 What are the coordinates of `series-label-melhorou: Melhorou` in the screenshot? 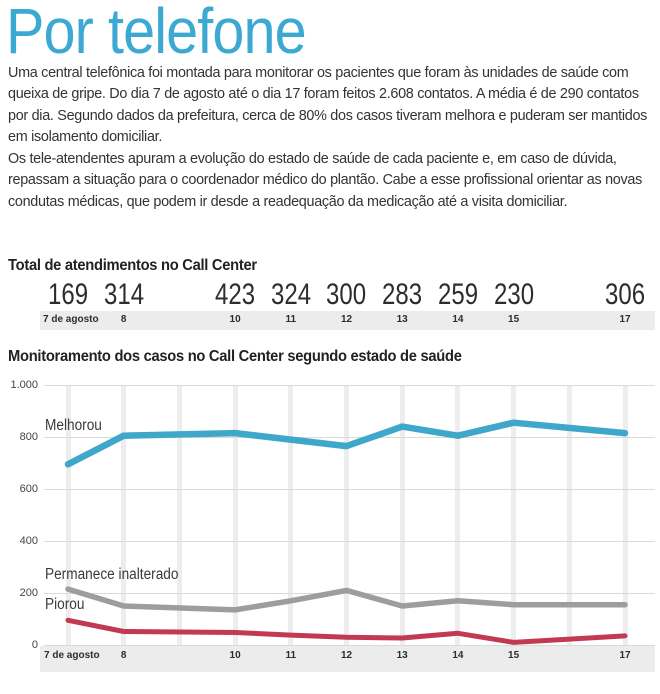 It's located at (77, 426).